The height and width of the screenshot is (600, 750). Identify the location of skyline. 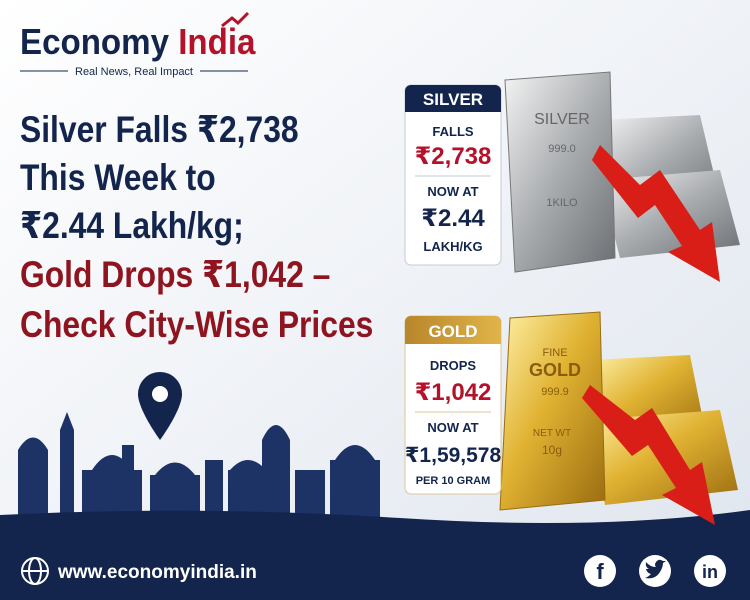
(199, 466).